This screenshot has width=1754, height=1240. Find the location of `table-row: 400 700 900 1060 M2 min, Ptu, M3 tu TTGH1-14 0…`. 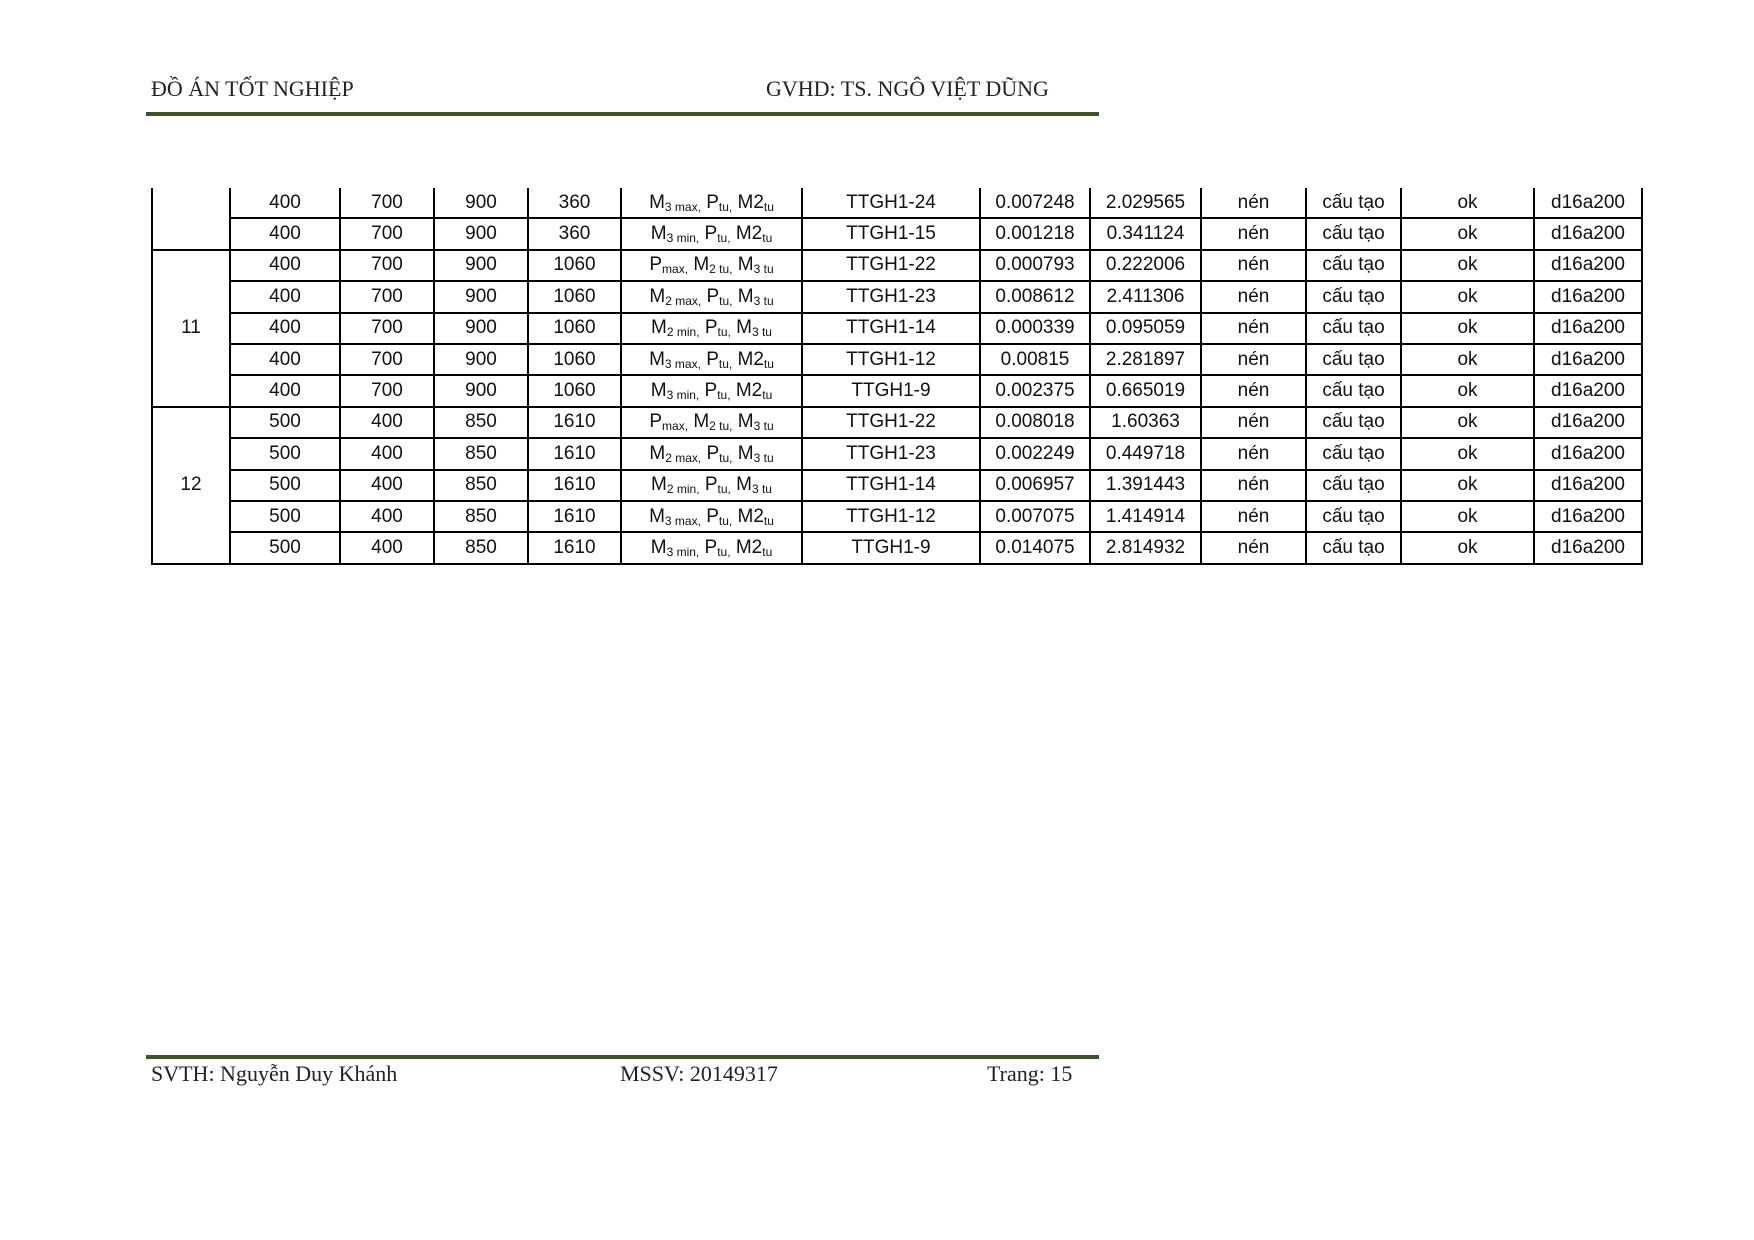

table-row: 400 700 900 1060 M2 min, Ptu, M3 tu TTGH1-14 0… is located at coordinates (897, 328).